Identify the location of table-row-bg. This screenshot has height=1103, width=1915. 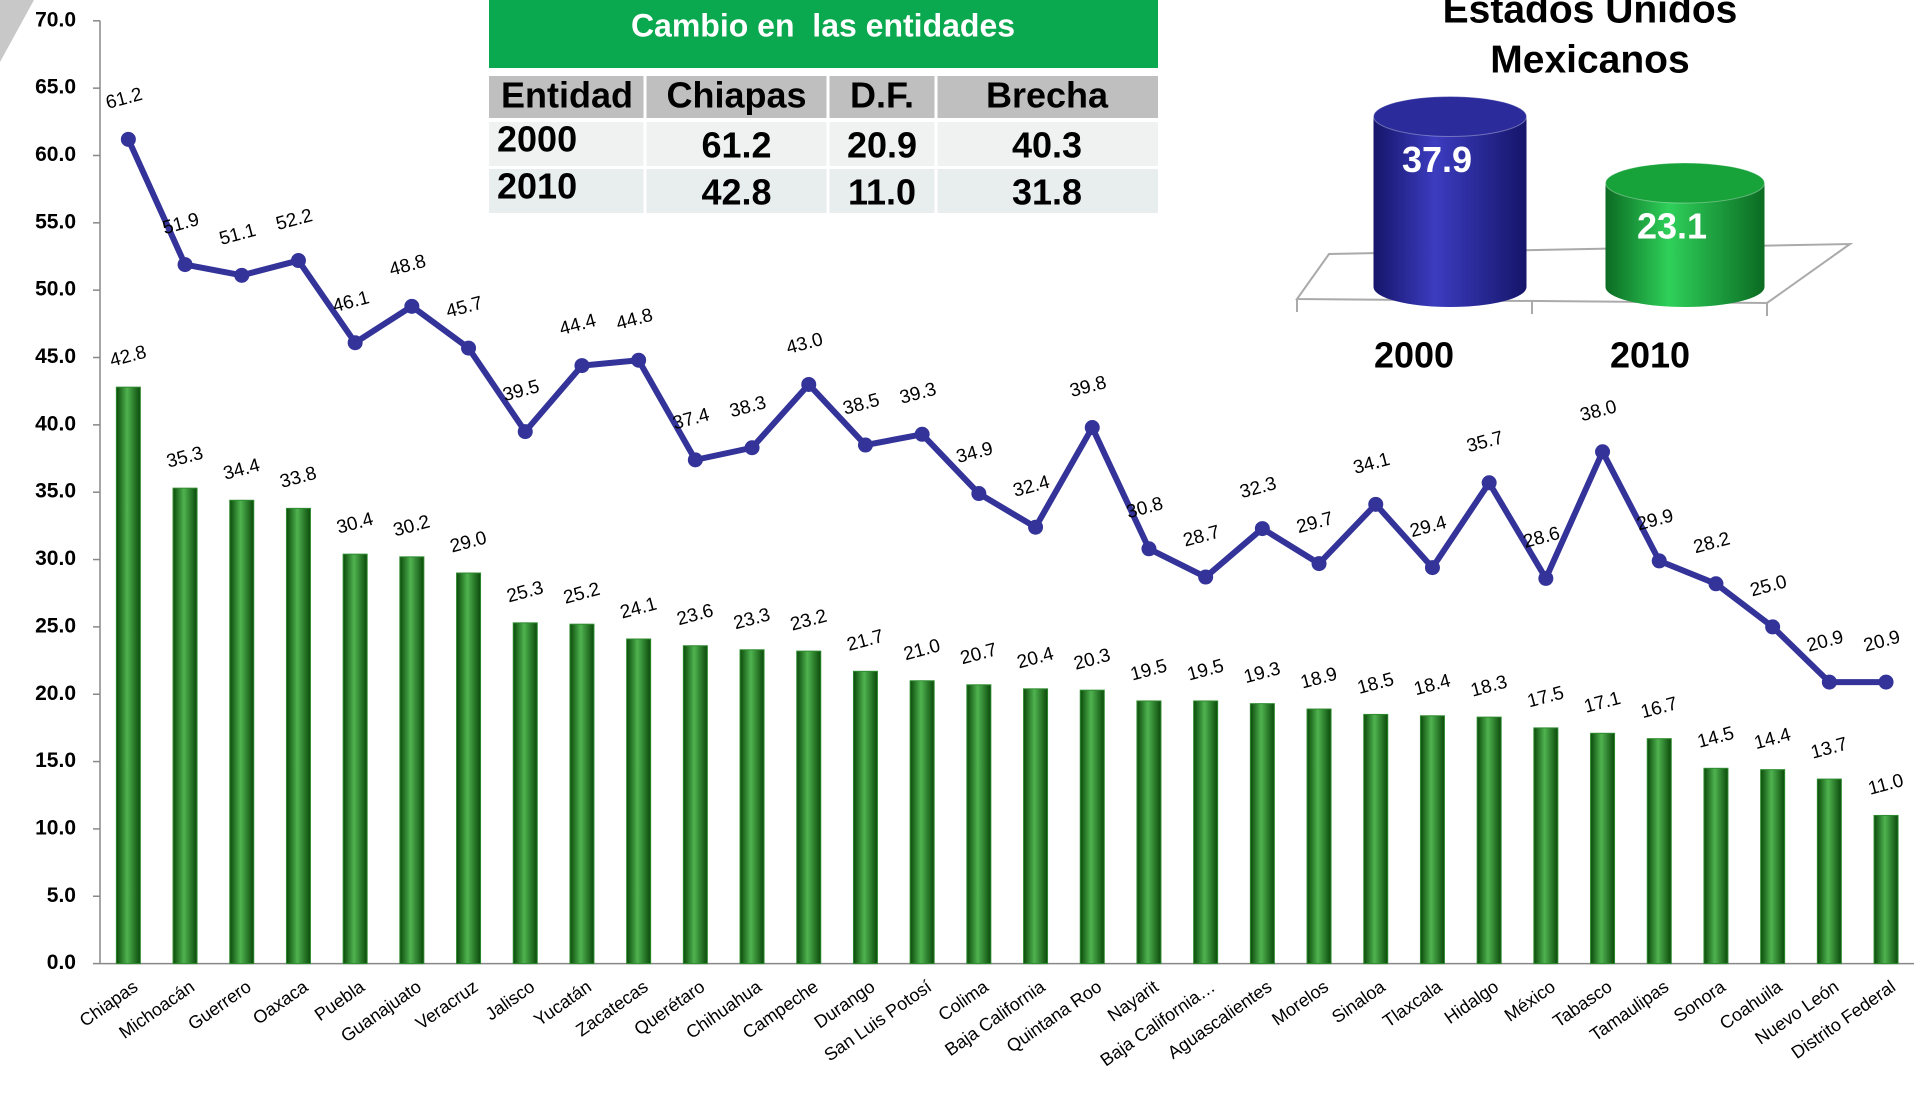
(823, 144).